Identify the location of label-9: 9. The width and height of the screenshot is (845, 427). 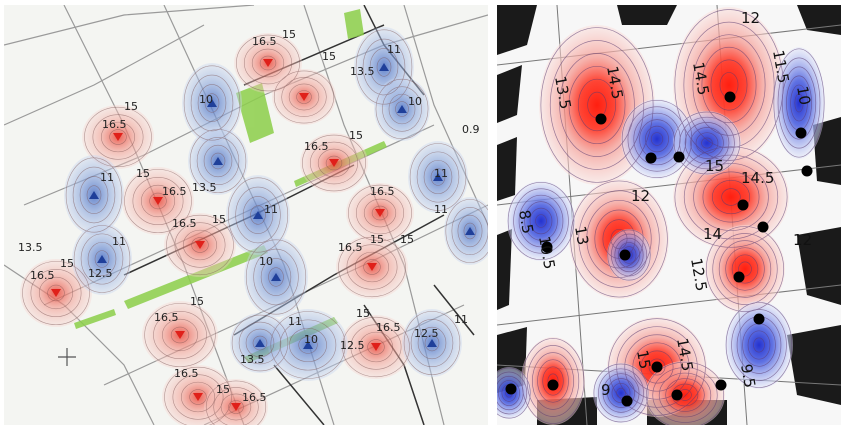
(606, 390).